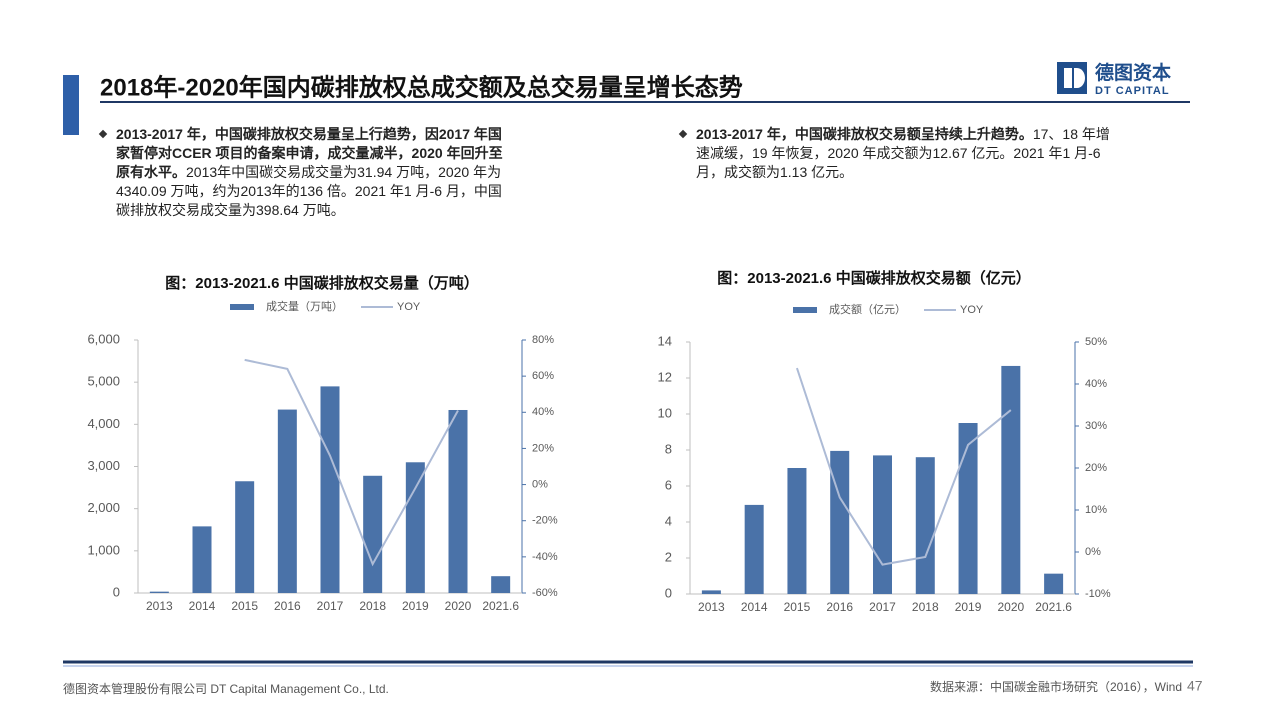  What do you see at coordinates (103, 507) in the screenshot?
I see `y-tick-label: 2,000` at bounding box center [103, 507].